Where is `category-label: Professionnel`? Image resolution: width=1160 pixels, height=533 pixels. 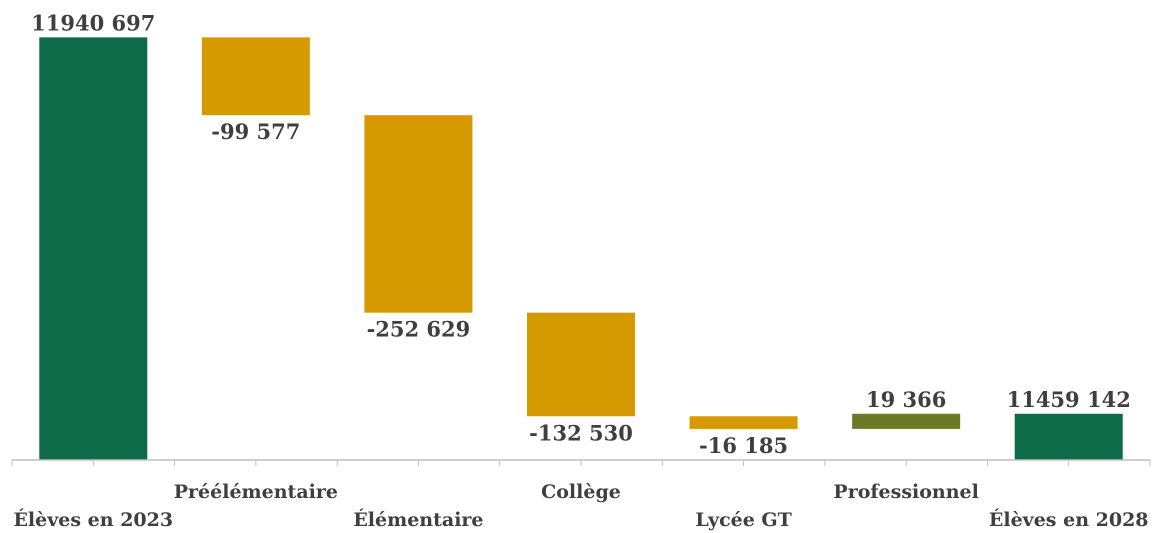 category-label: Professionnel is located at coordinates (905, 492).